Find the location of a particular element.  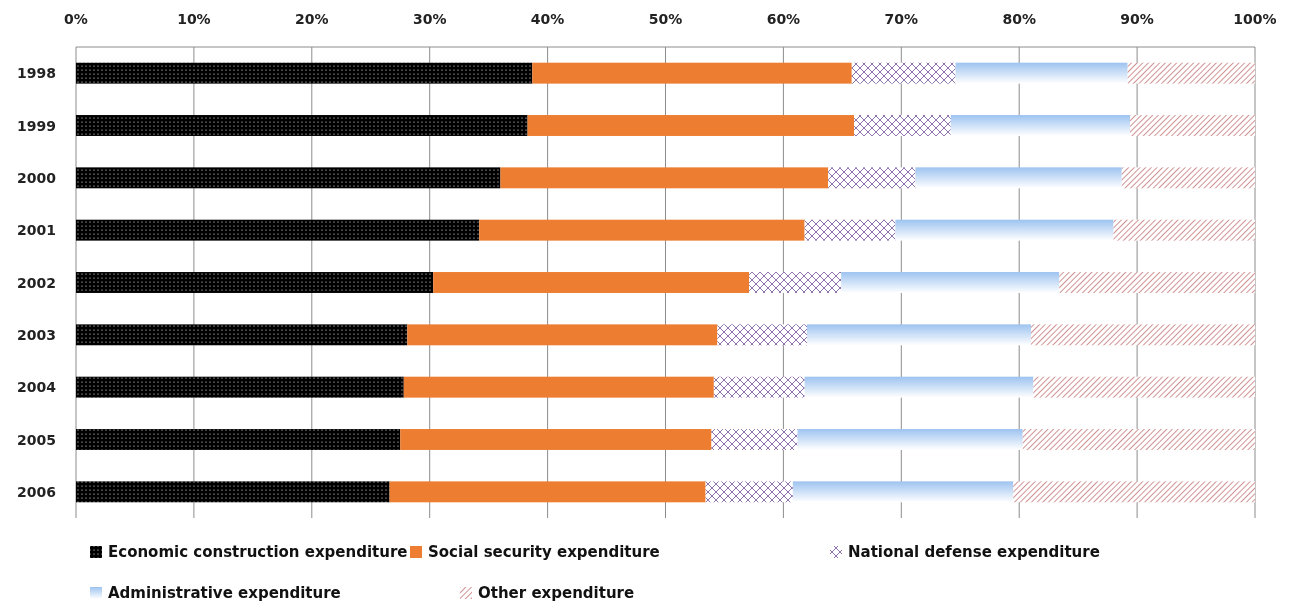

x-tick-label: 10% is located at coordinates (194, 19).